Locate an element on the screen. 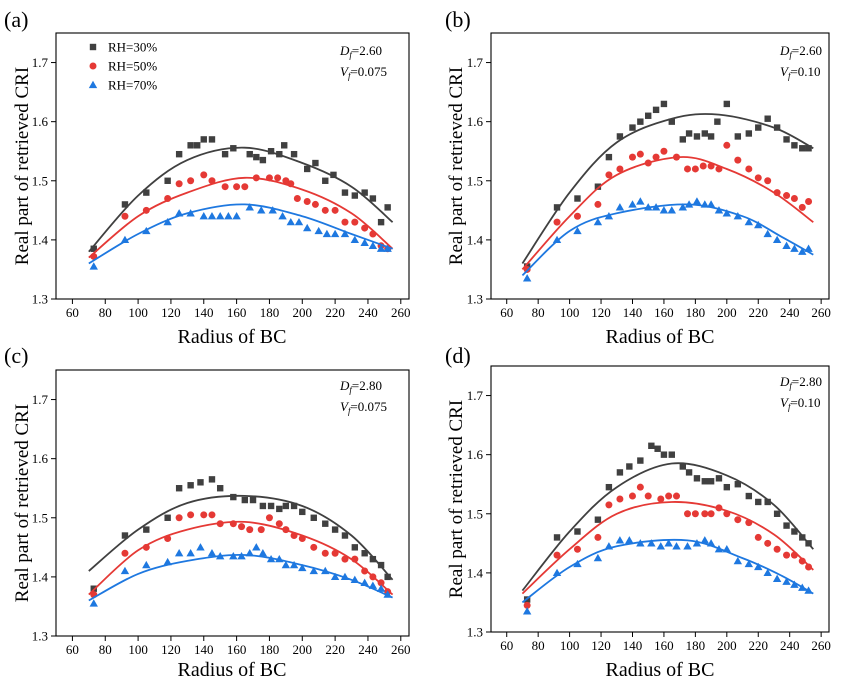 This screenshot has height=685, width=841. legend-label: RH=50% is located at coordinates (132, 66).